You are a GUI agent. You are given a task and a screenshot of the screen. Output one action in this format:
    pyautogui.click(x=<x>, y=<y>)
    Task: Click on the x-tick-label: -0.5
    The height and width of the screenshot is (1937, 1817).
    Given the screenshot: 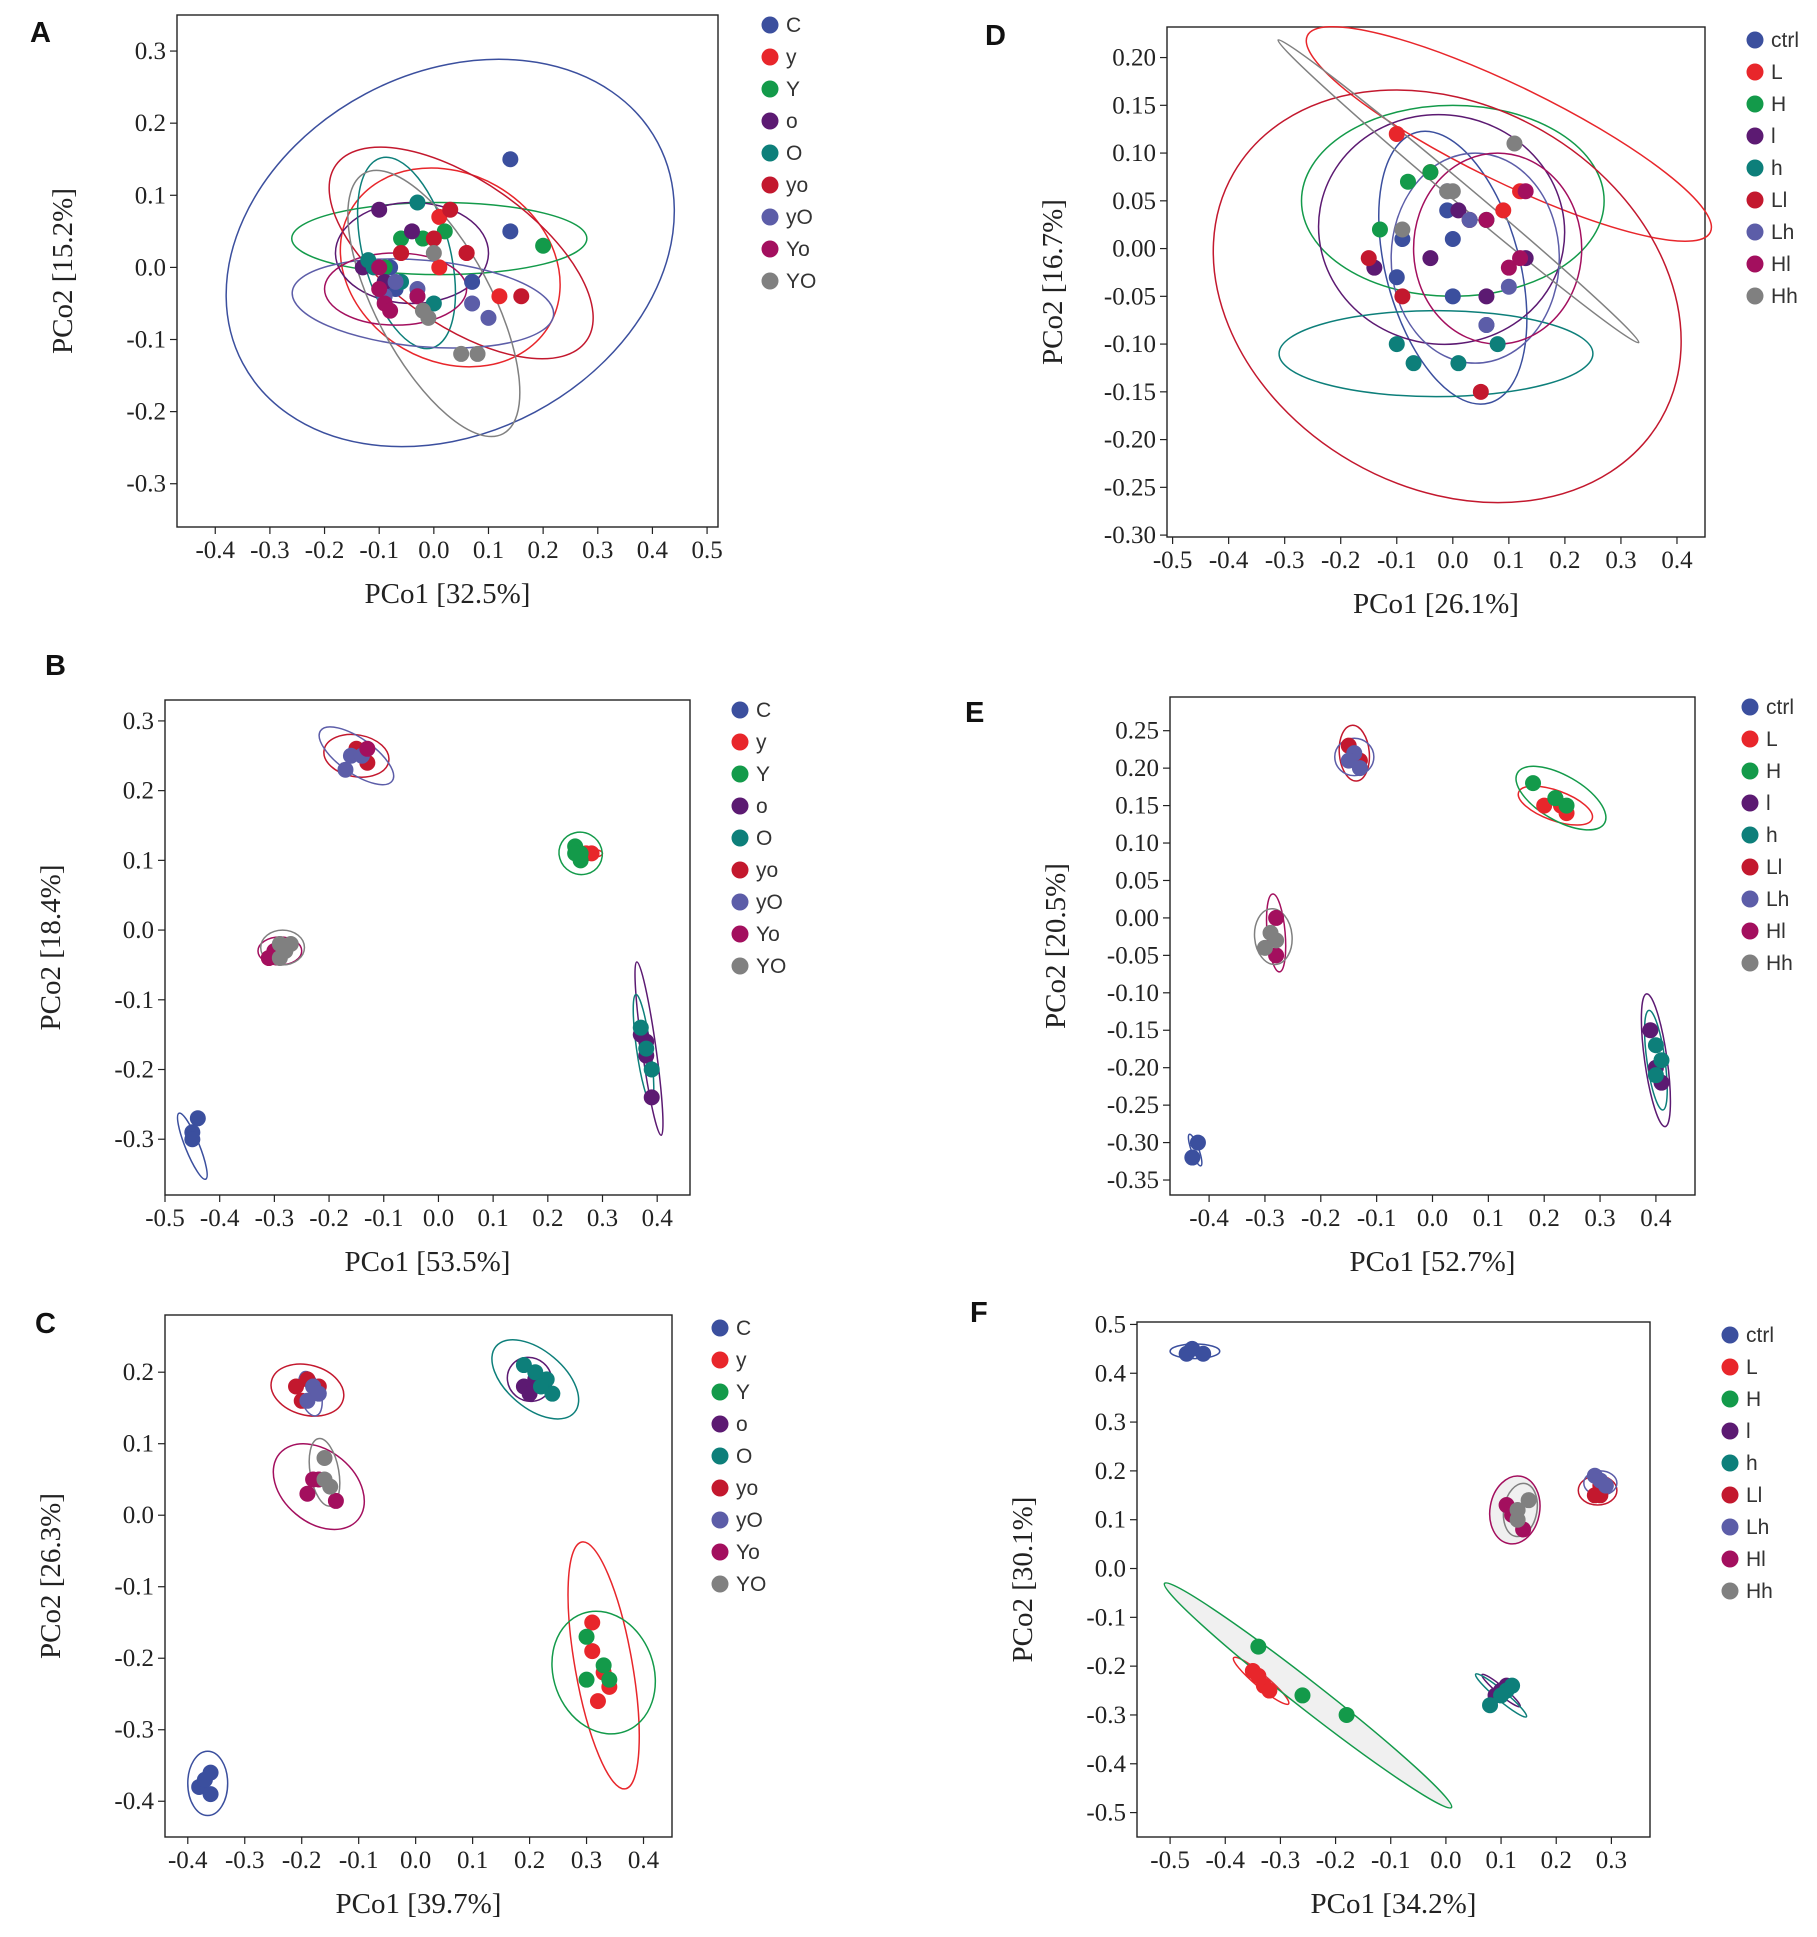 What is the action you would take?
    pyautogui.click(x=165, y=1218)
    